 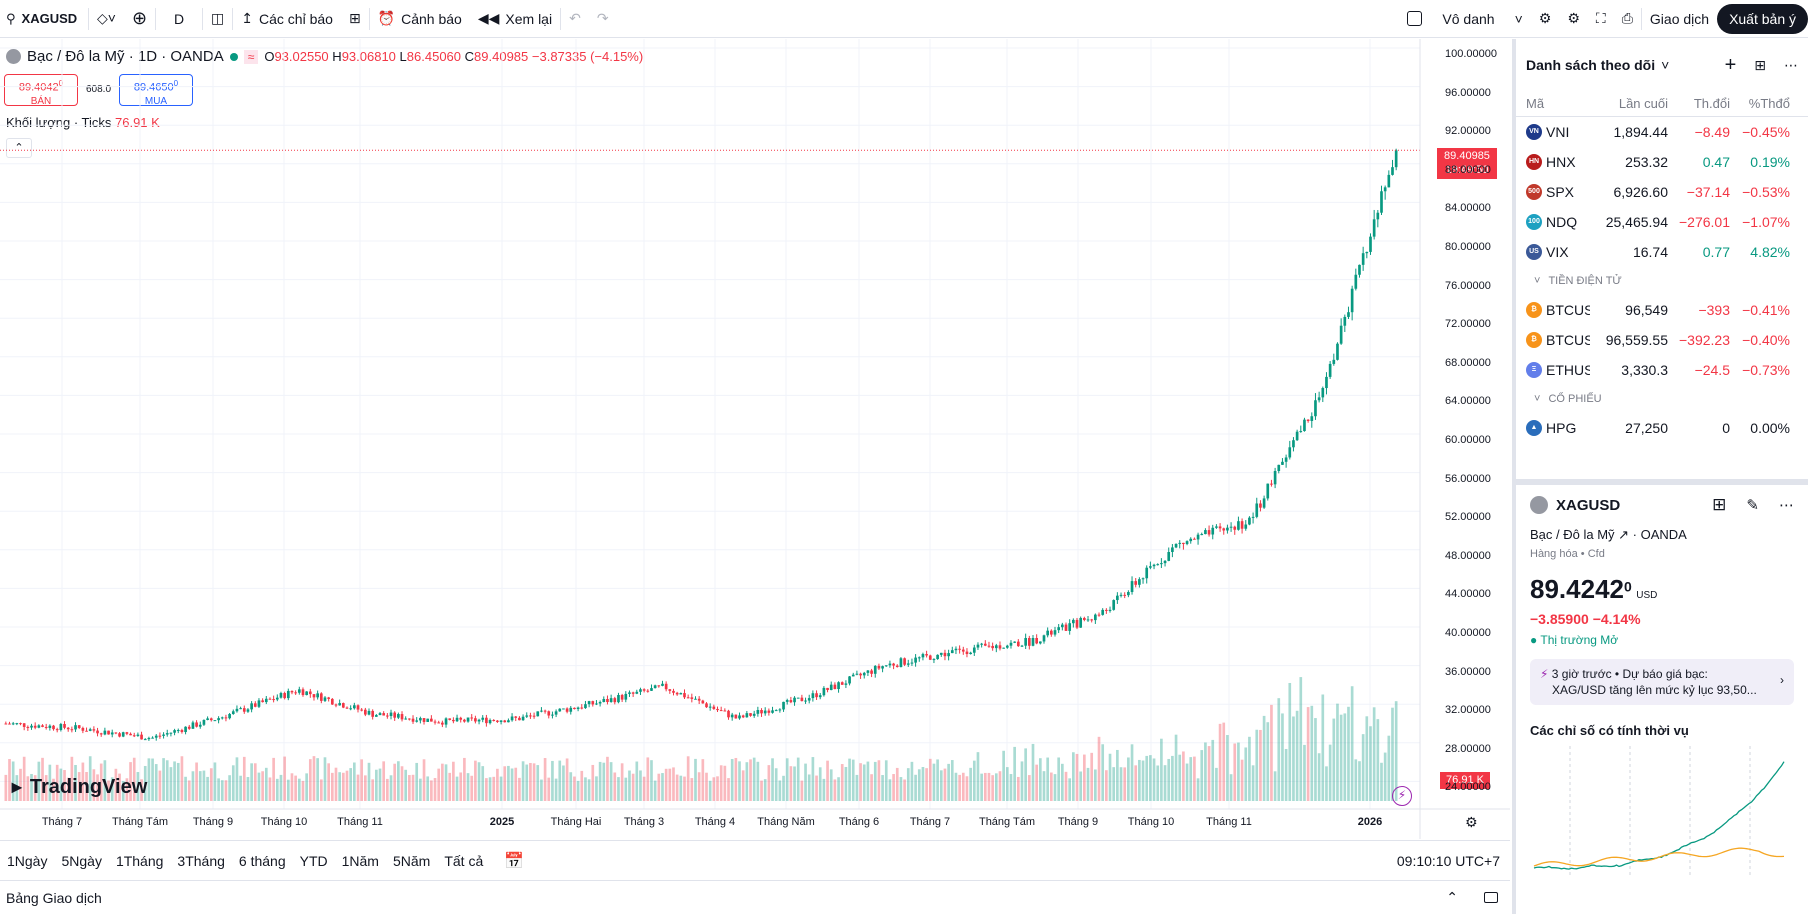 What do you see at coordinates (1591, 65) in the screenshot?
I see `watchlist-title: Danh sách theo dõi` at bounding box center [1591, 65].